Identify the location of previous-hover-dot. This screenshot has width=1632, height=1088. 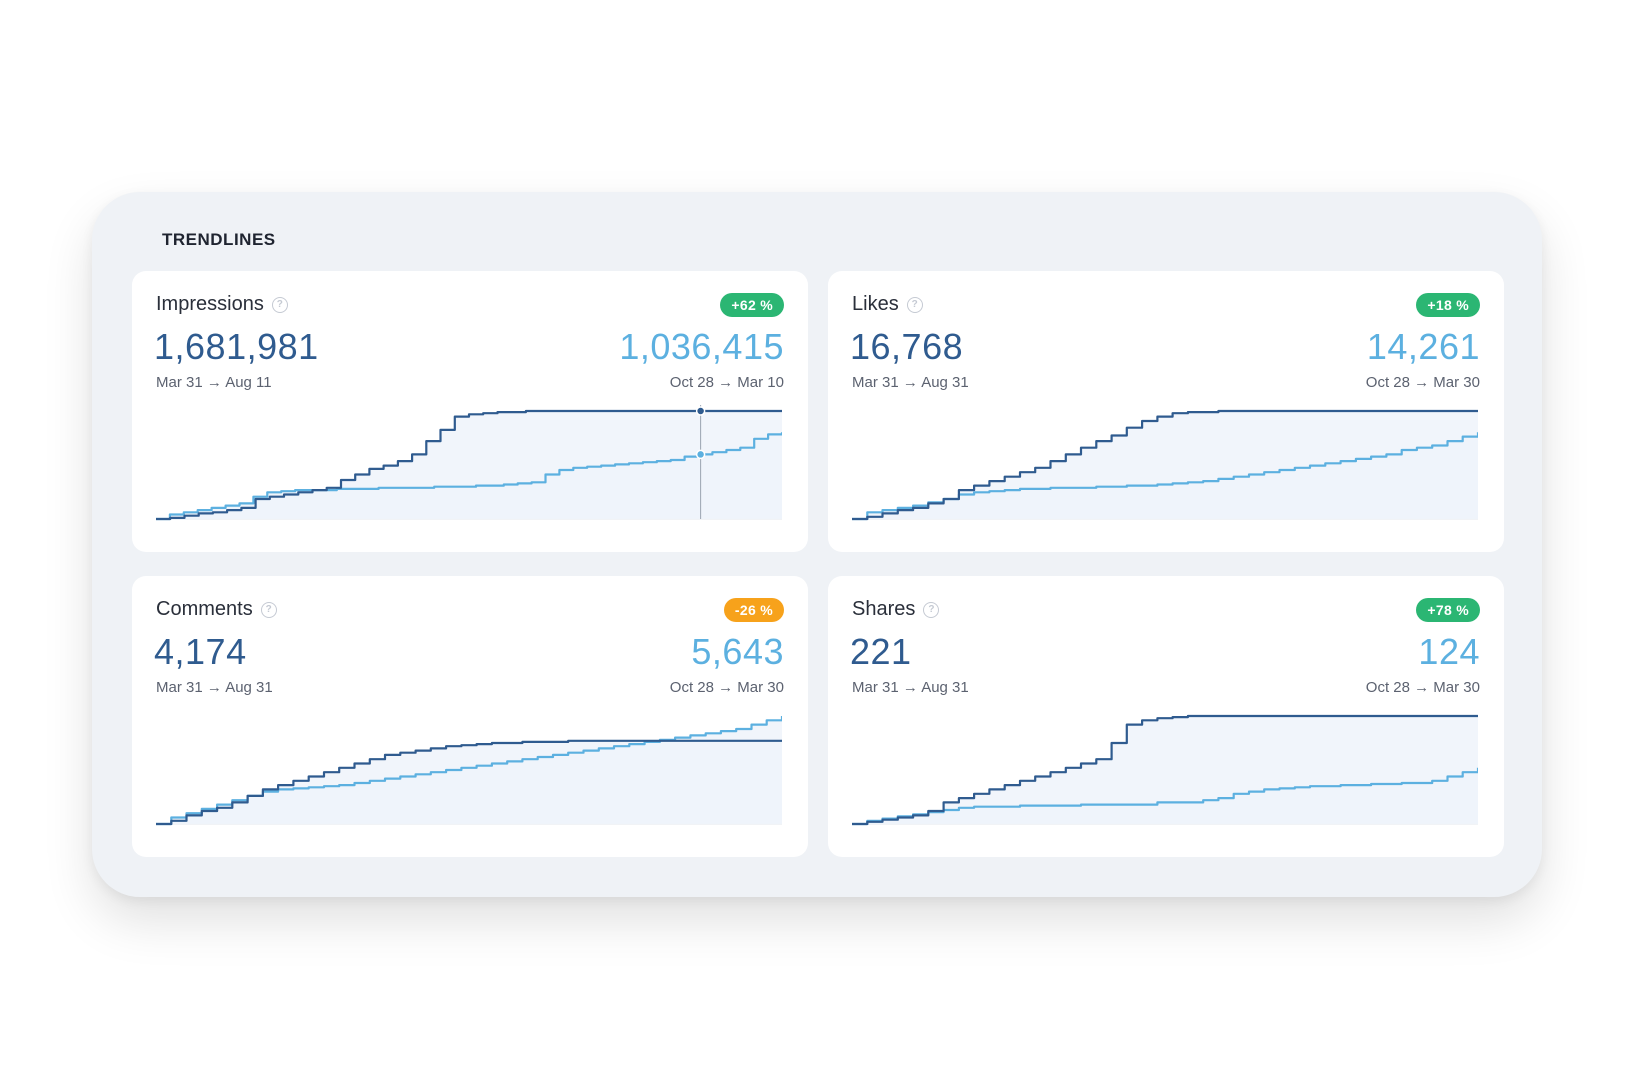
(700, 454).